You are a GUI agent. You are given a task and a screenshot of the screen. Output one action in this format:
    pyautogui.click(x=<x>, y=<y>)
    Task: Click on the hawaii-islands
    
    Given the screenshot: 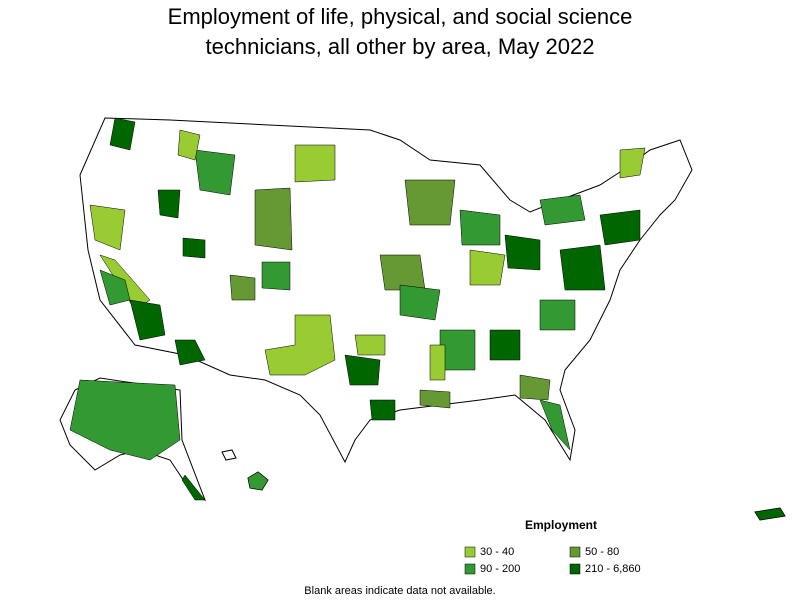 What is the action you would take?
    pyautogui.click(x=229, y=455)
    